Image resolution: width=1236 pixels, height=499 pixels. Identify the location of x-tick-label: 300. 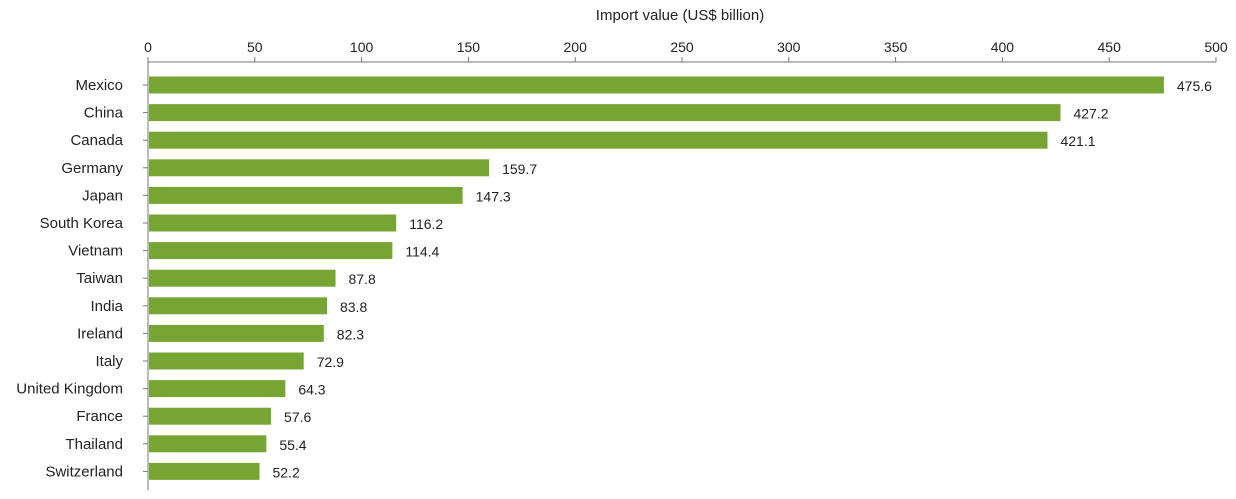
(789, 47).